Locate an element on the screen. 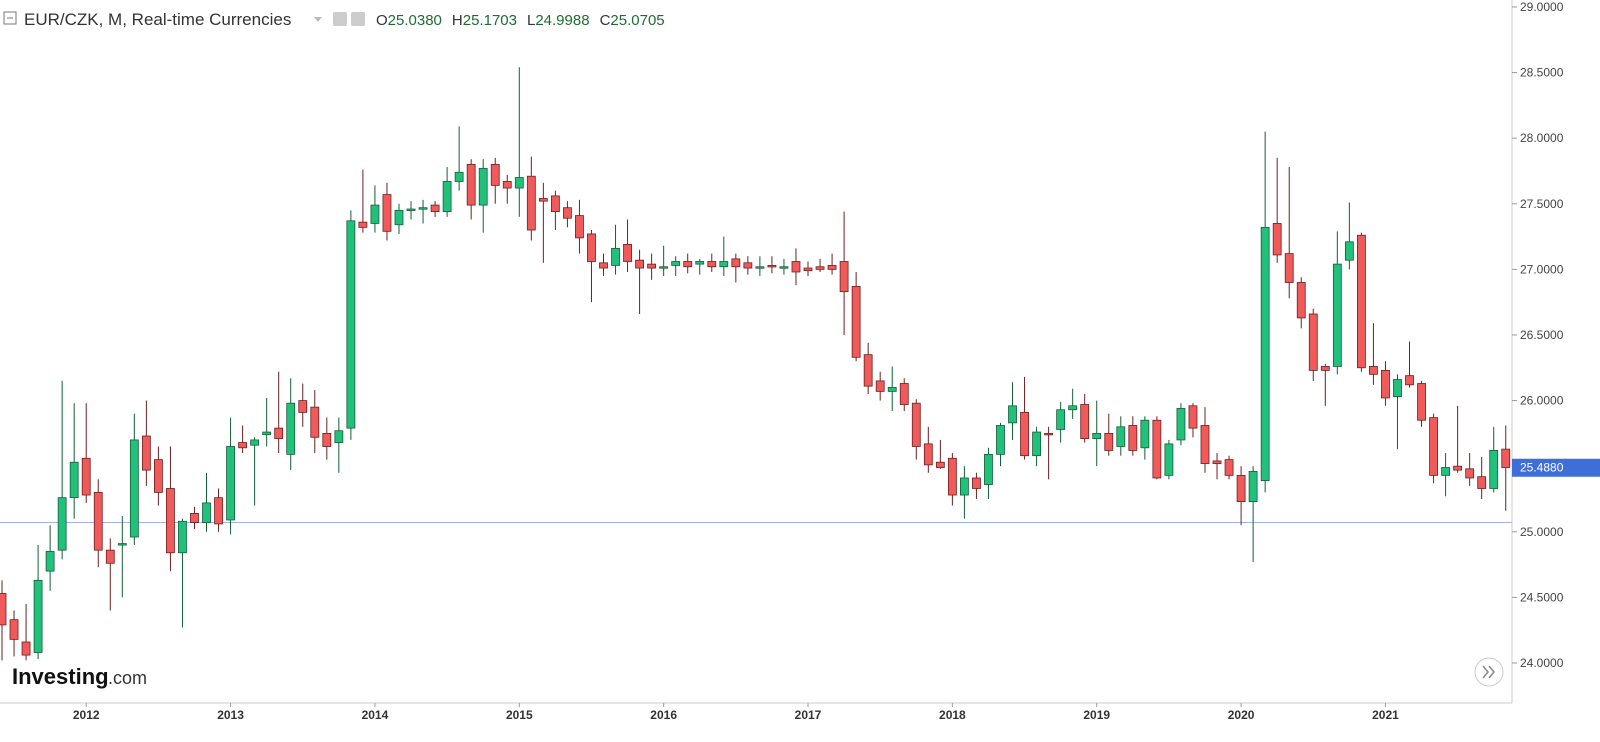 The width and height of the screenshot is (1600, 742). dropdown-icon is located at coordinates (318, 19).